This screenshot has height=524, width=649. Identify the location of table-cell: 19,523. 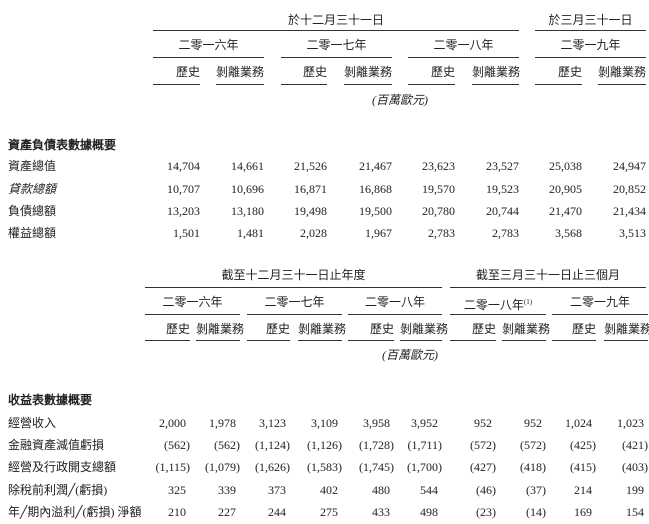
(502, 189).